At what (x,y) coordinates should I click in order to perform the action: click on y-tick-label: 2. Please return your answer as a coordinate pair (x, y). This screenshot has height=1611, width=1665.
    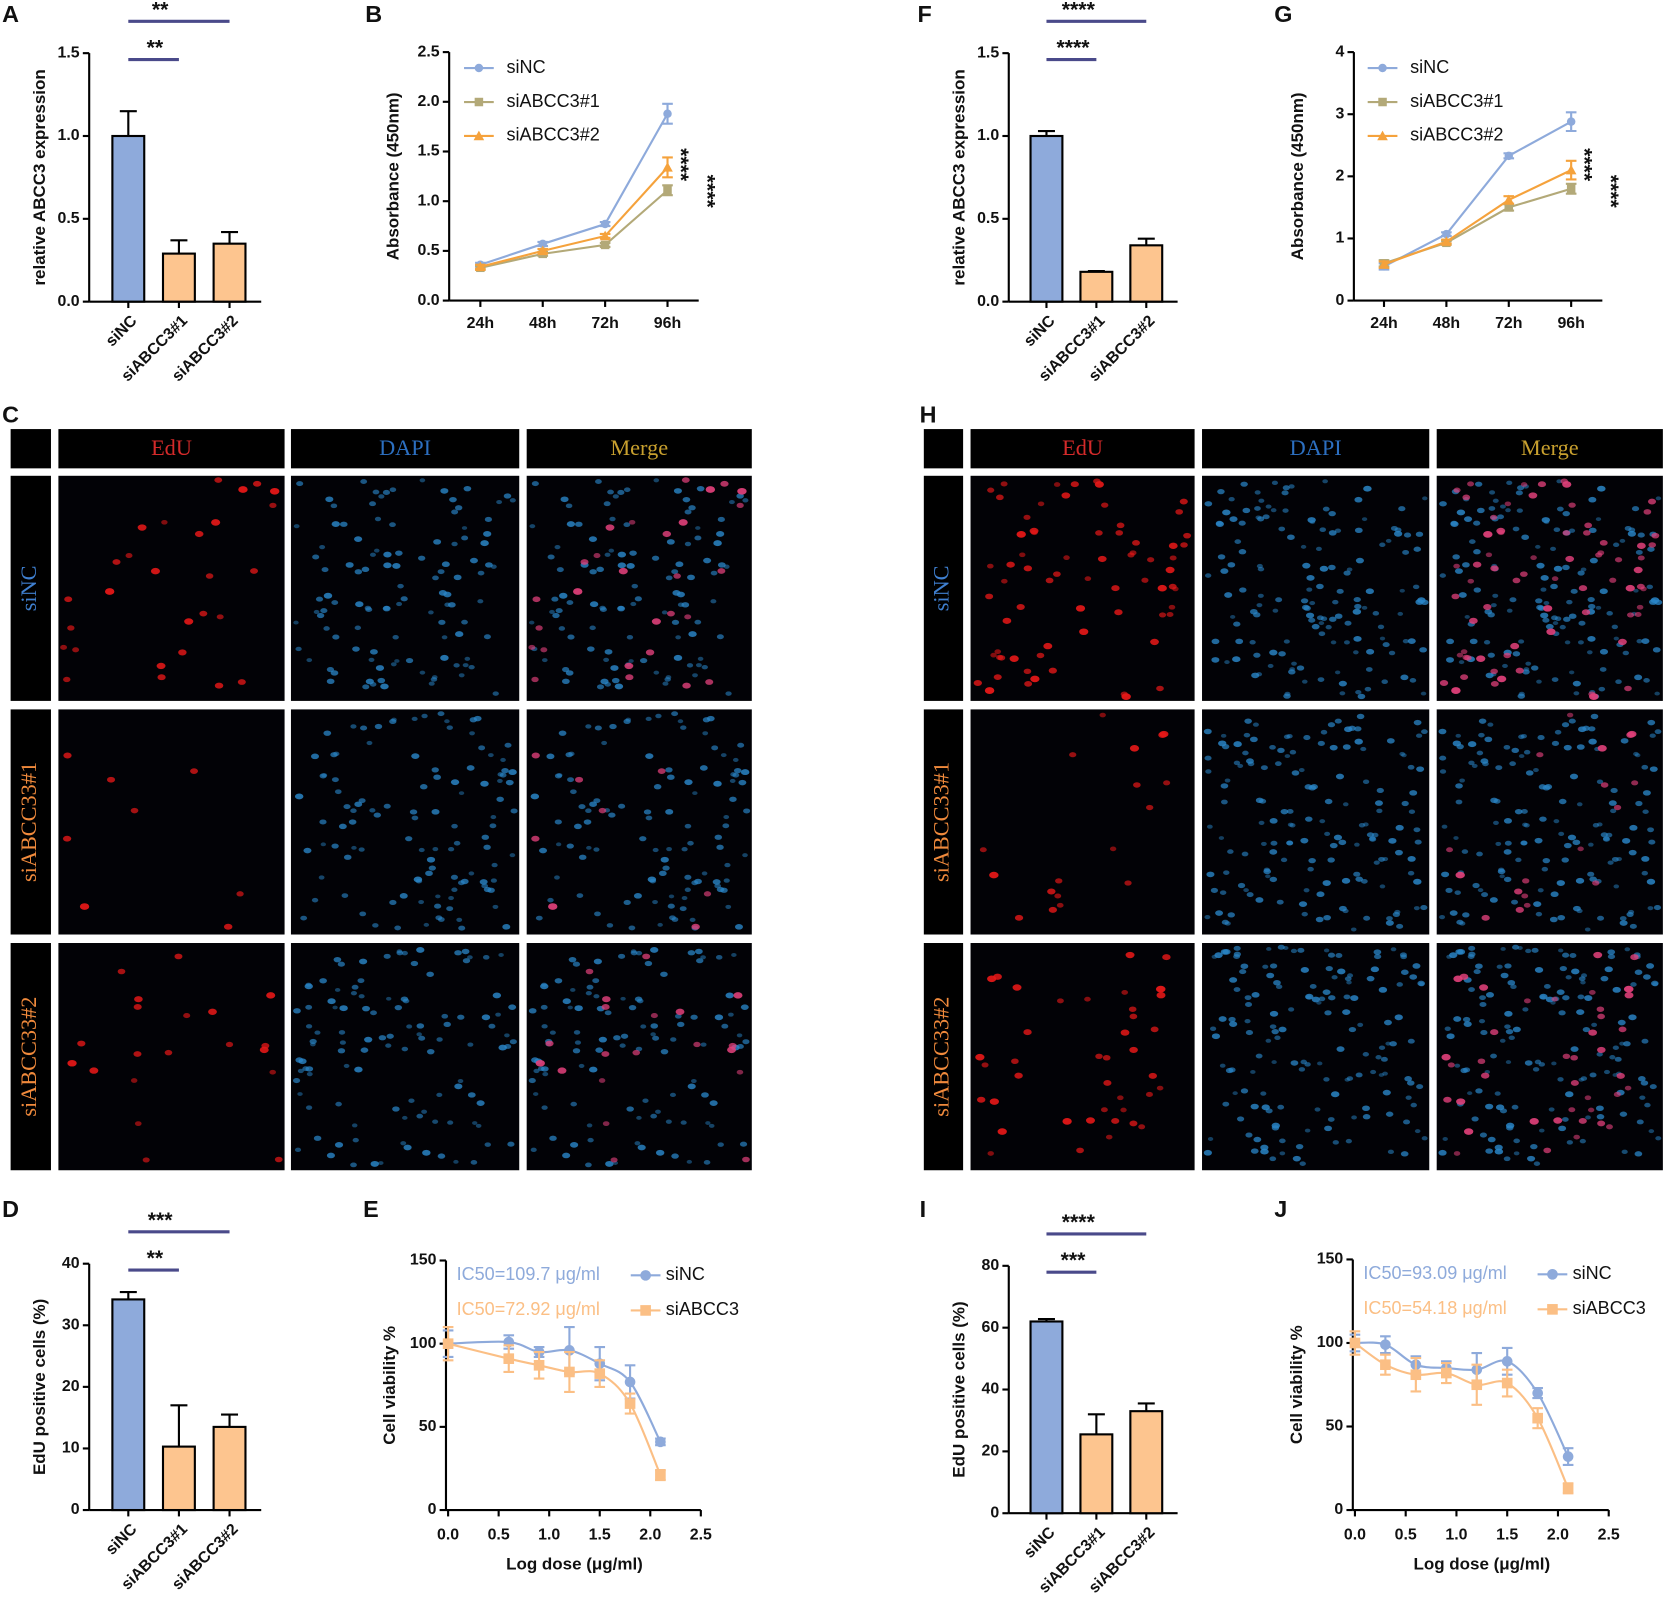
    Looking at the image, I should click on (1339, 176).